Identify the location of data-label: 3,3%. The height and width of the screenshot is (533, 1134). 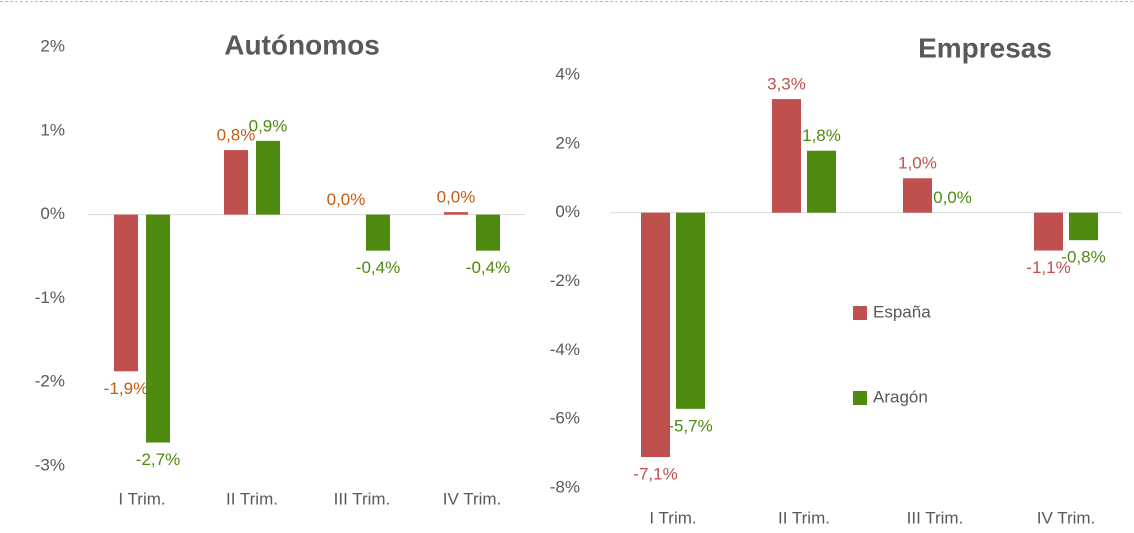
(786, 84).